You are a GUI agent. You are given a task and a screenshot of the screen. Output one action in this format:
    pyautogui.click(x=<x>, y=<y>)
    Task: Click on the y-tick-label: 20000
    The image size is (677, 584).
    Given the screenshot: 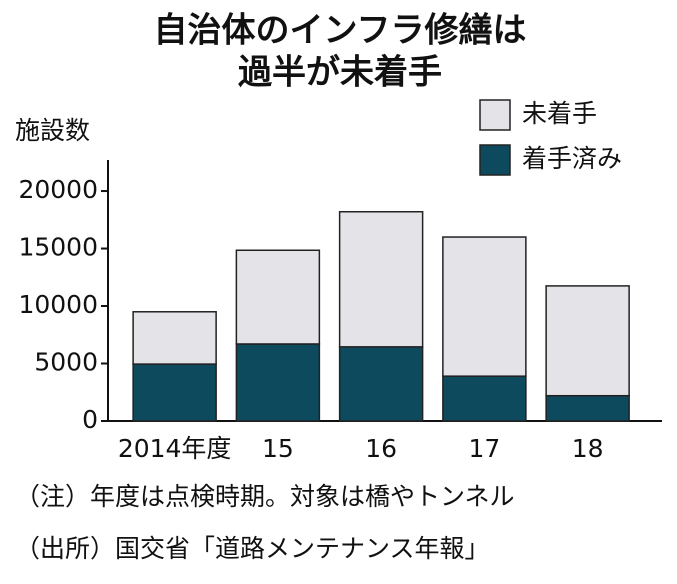 What is the action you would take?
    pyautogui.click(x=58, y=189)
    